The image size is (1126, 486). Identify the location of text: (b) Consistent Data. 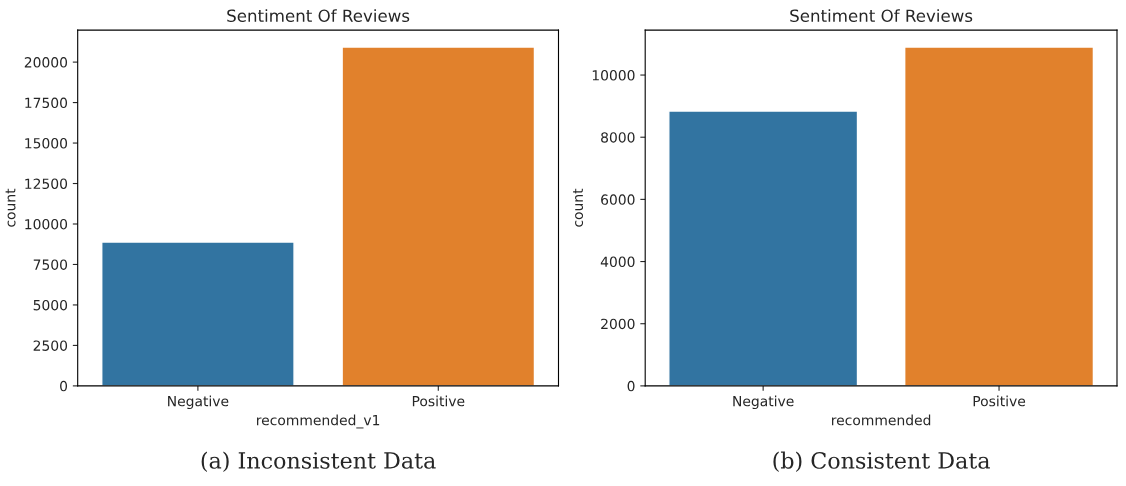
(881, 461).